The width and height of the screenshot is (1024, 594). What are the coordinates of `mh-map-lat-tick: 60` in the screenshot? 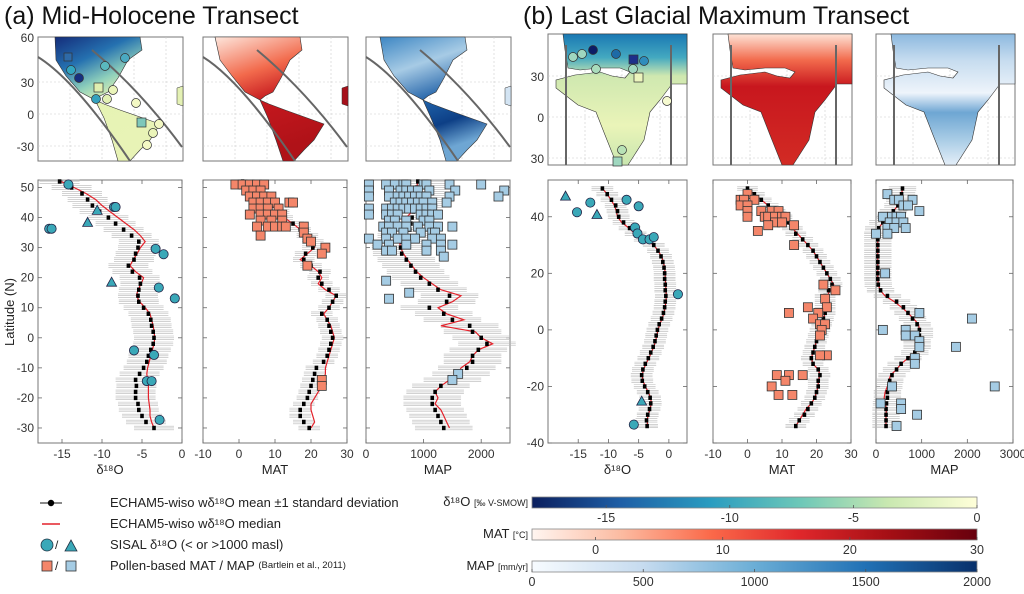 It's located at (28, 38).